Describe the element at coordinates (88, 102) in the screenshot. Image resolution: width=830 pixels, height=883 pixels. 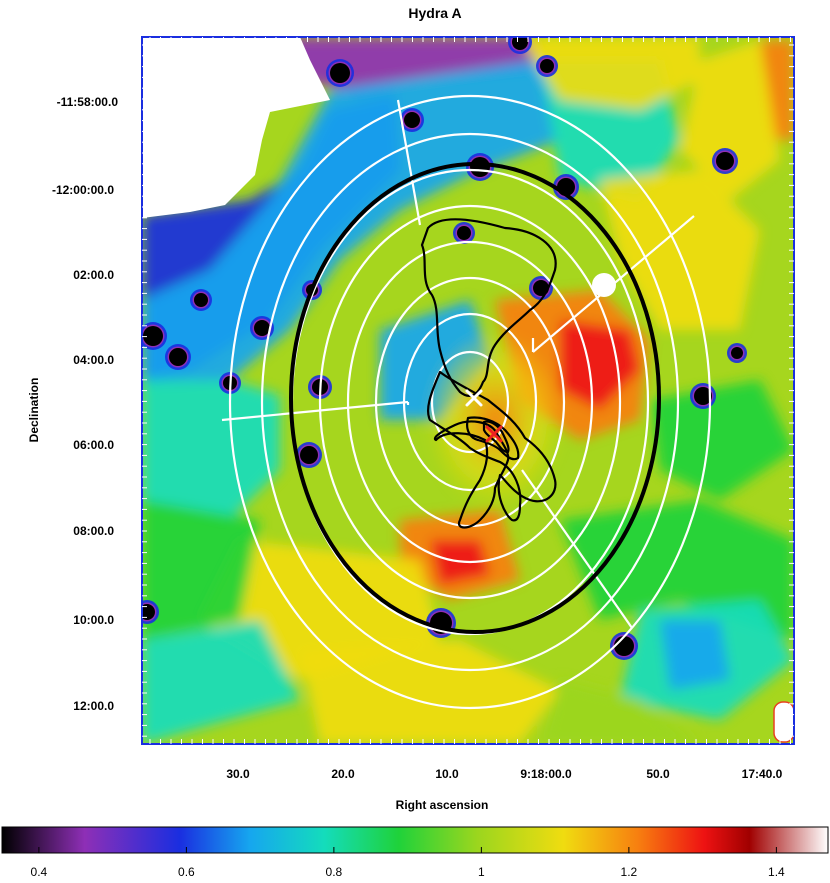
I see `y-tick-label: -11:58:00.0` at that location.